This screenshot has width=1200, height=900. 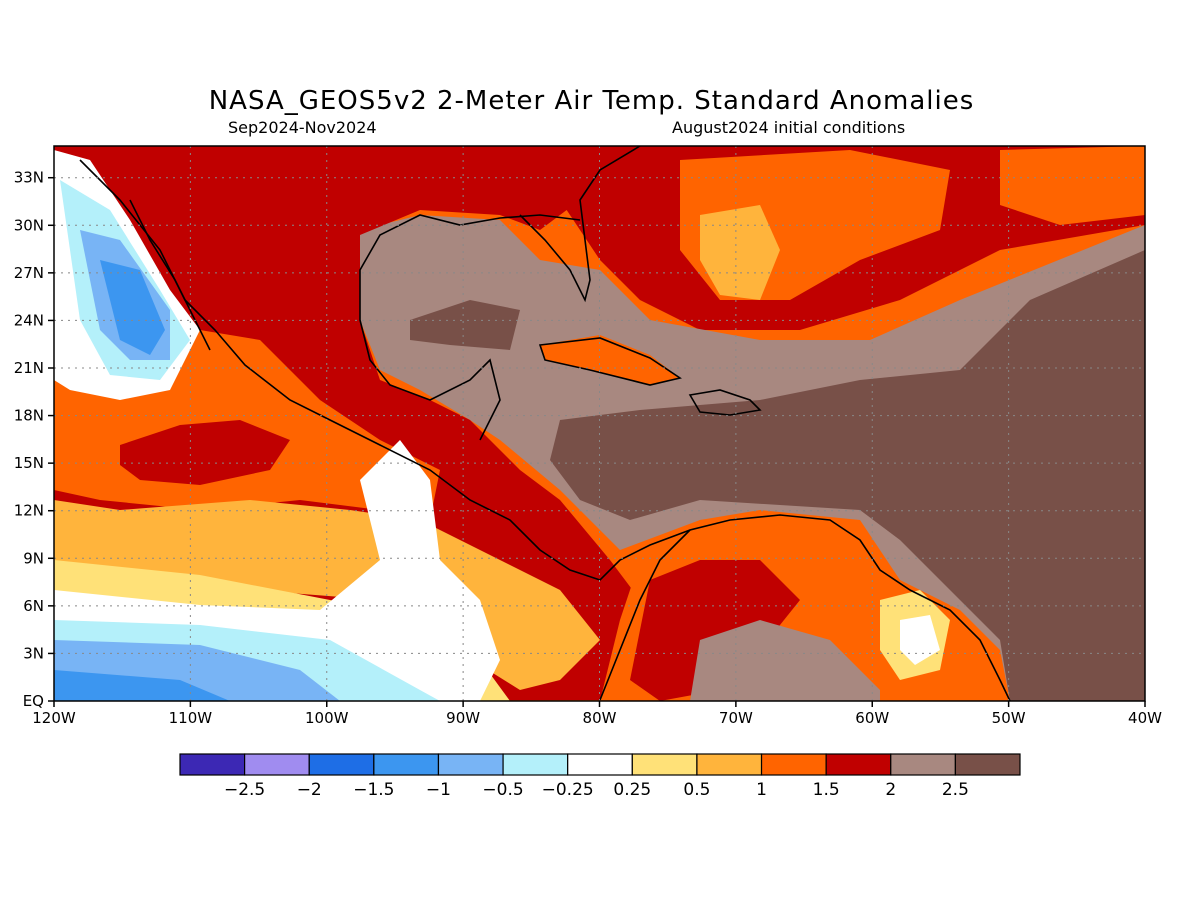 What do you see at coordinates (170, 275) in the screenshot?
I see `coast-baja` at bounding box center [170, 275].